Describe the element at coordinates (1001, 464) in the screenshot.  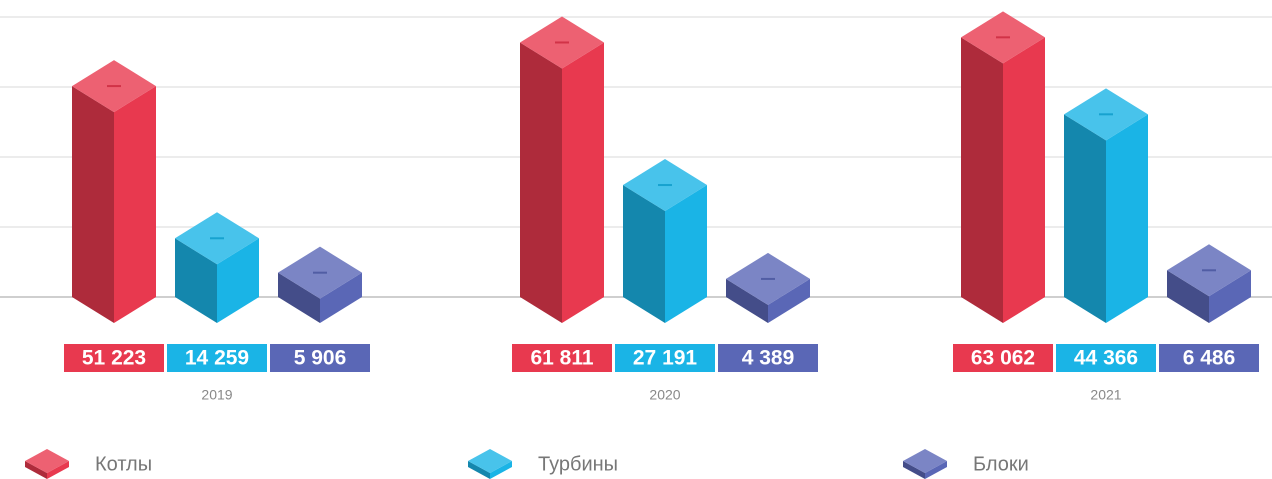
I see `legend-label: Блоки` at that location.